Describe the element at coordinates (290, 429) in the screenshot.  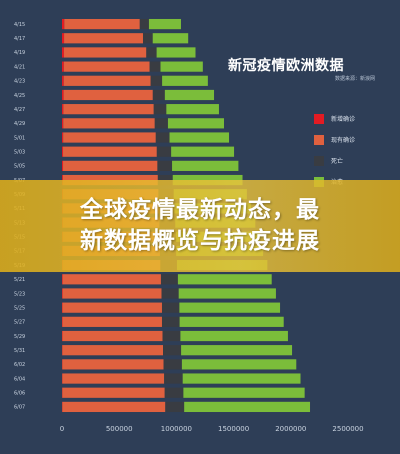
I see `x-tick-label: 2000000` at that location.